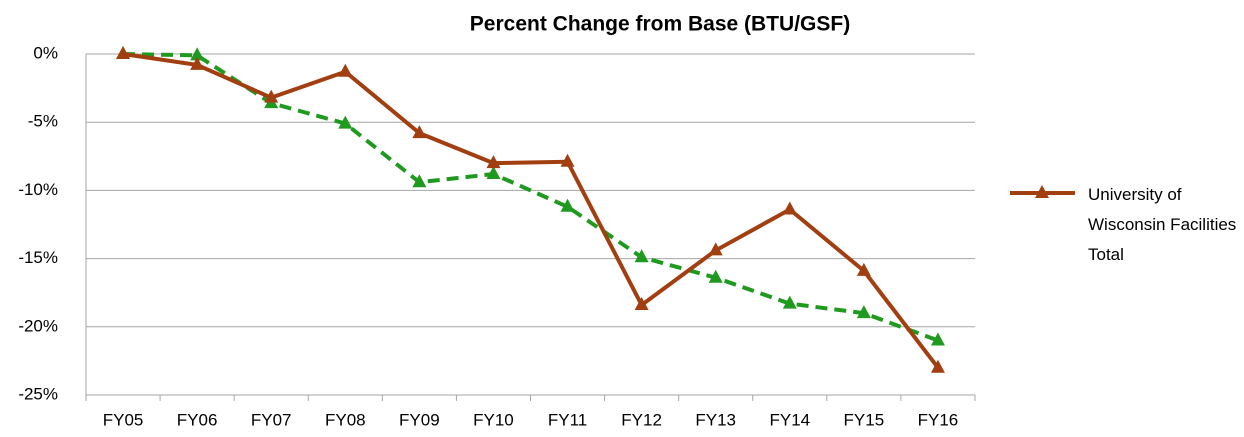  Describe the element at coordinates (38, 325) in the screenshot. I see `y-tick-label: -20%` at that location.